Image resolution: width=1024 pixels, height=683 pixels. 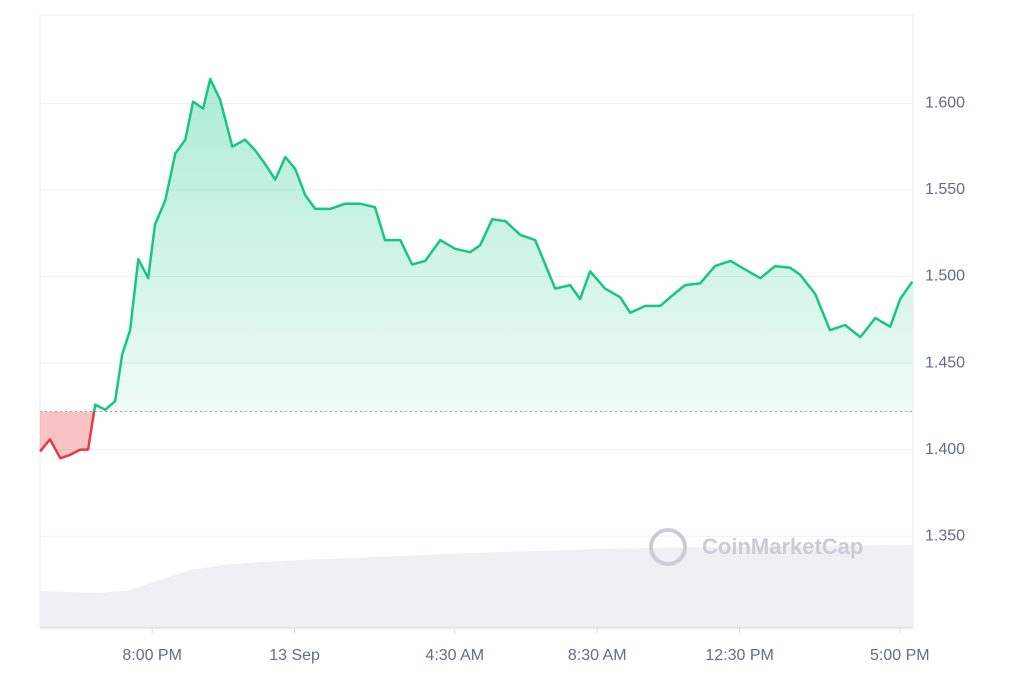 What do you see at coordinates (945, 449) in the screenshot?
I see `y-tick-label: 1.400` at bounding box center [945, 449].